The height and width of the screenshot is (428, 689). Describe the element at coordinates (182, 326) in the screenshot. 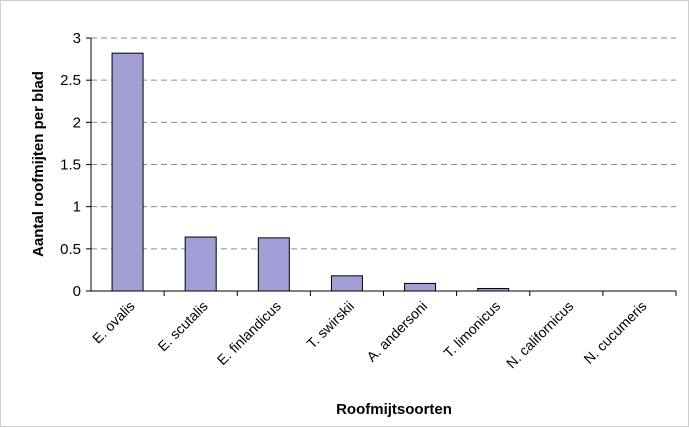

I see `x-tick-label: E. scutalis` at that location.